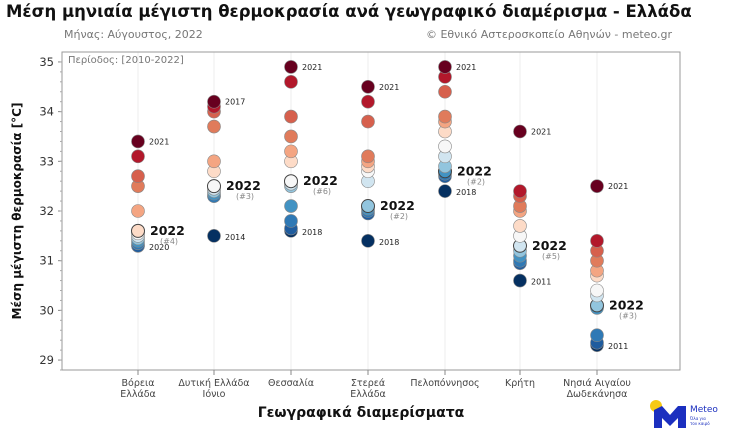  What do you see at coordinates (597, 383) in the screenshot?
I see `x-tick-label: Νησιά Αιγαίου` at bounding box center [597, 383].